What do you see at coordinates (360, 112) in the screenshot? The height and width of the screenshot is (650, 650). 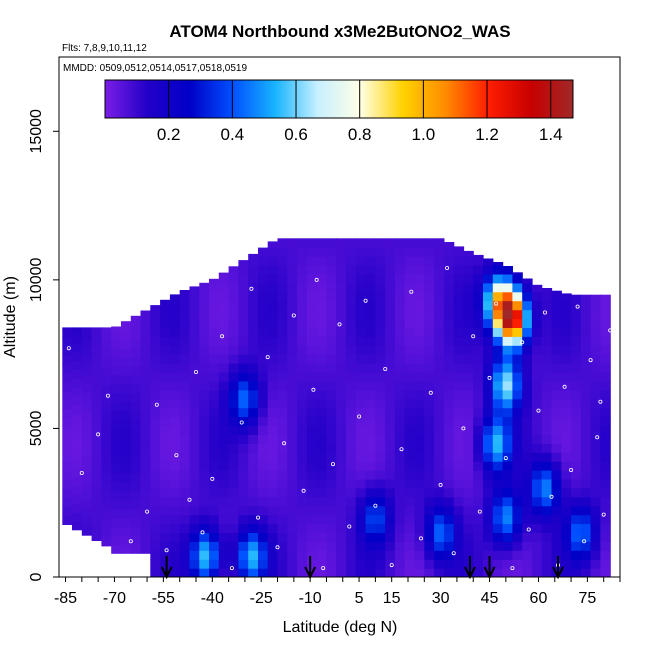 I see `colorbar-ticks: 0.2 0.4 0.6 0.8 1.0 1.2 1.4` at bounding box center [360, 112].